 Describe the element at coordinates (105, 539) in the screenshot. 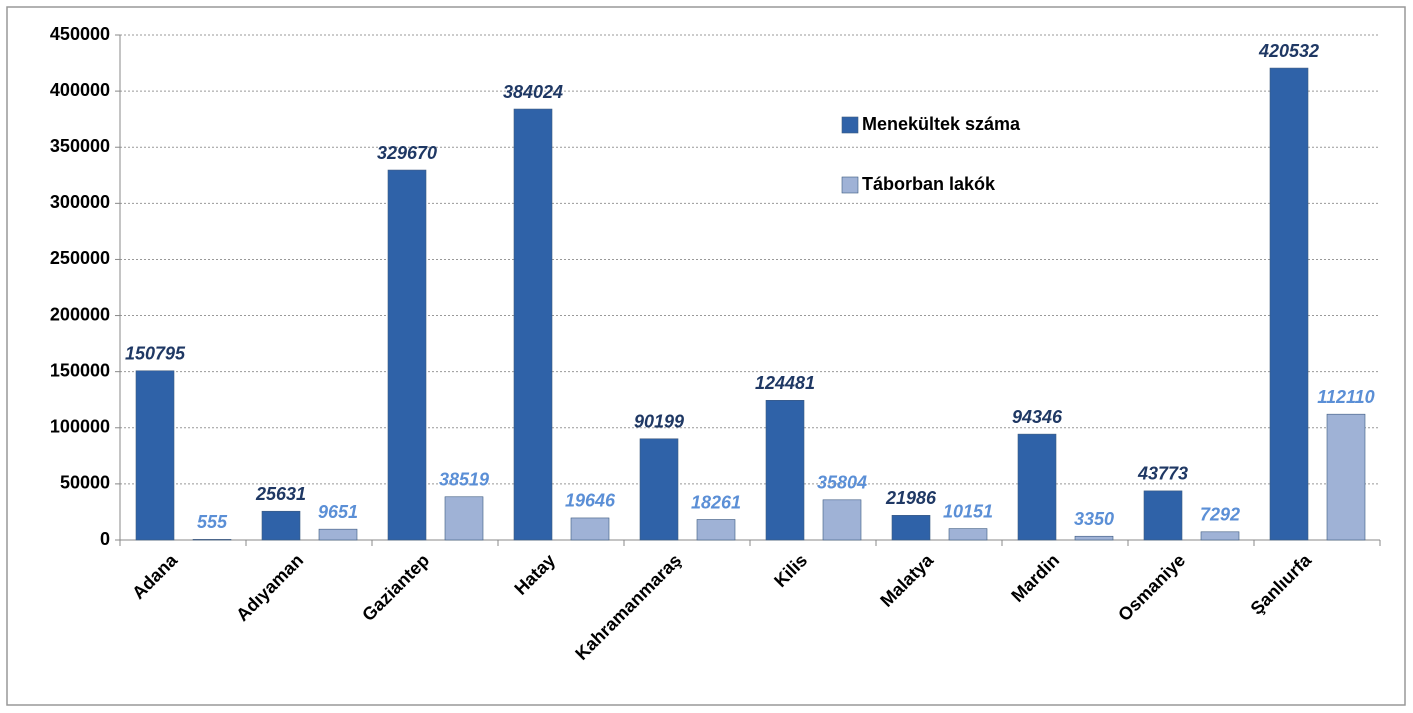

I see `y-tick-label: 0` at that location.